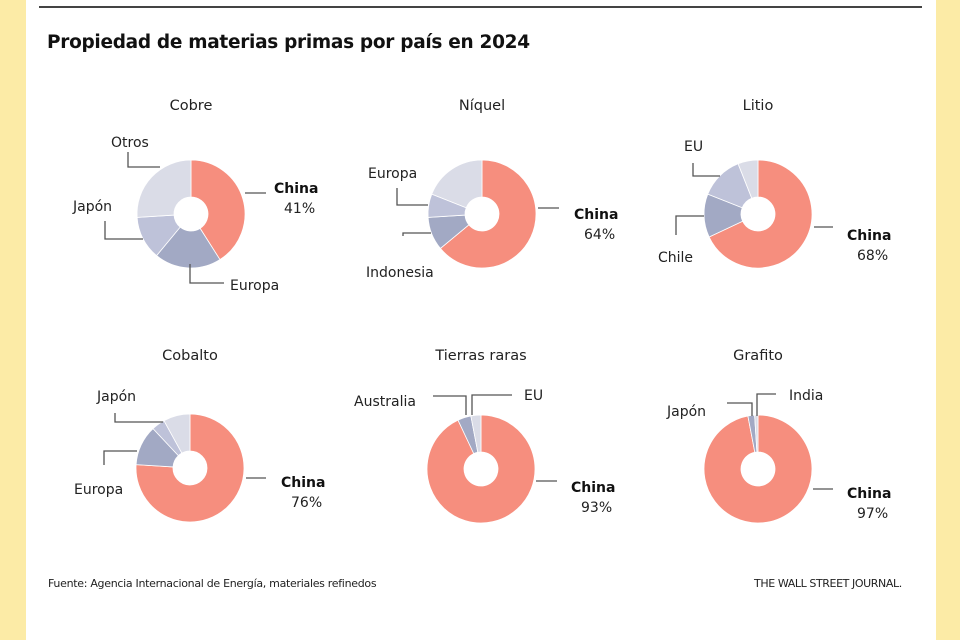 This screenshot has height=640, width=960. Describe the element at coordinates (872, 256) in the screenshot. I see `value-china: 68%` at that location.